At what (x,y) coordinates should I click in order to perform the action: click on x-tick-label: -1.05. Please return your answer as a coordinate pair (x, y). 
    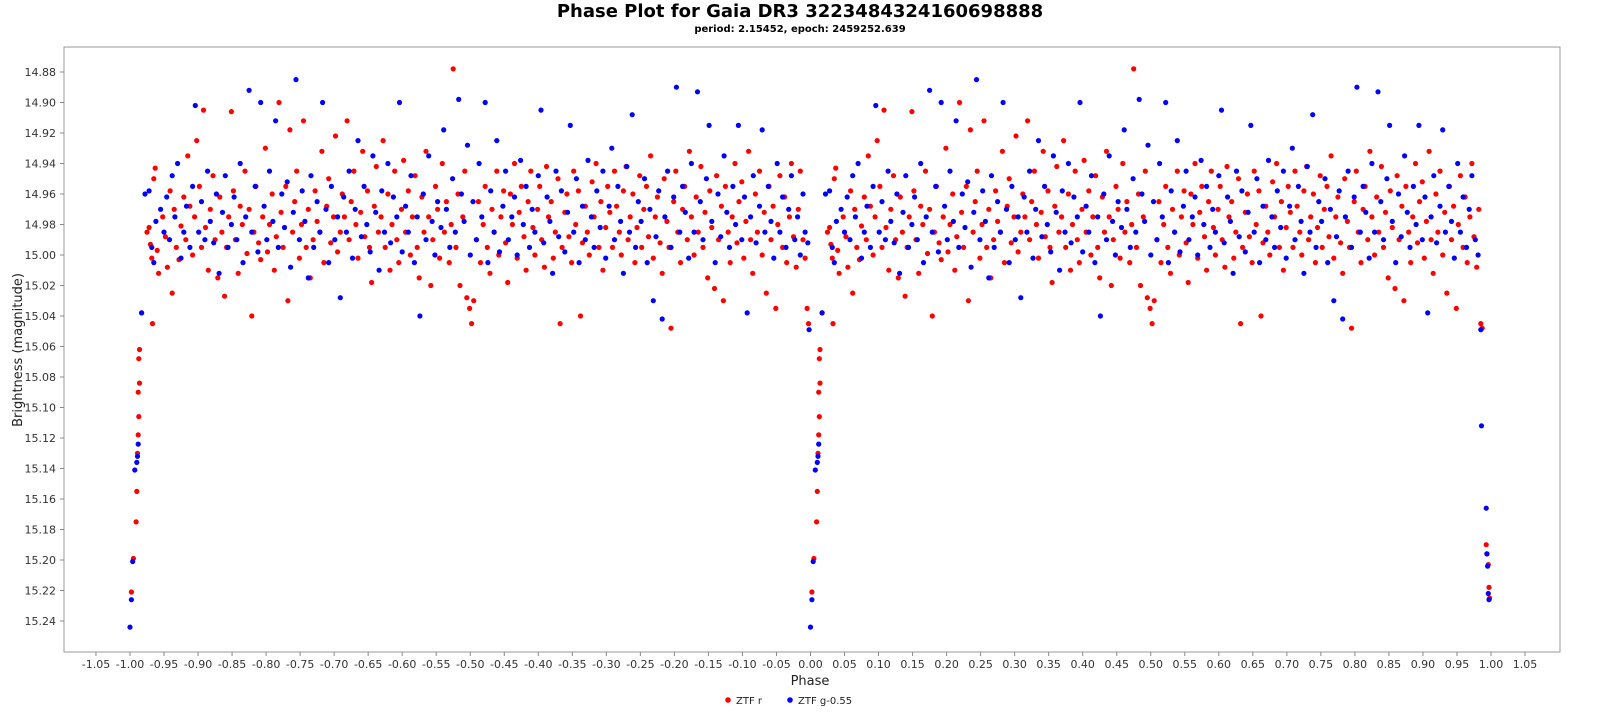
    Looking at the image, I should click on (96, 664).